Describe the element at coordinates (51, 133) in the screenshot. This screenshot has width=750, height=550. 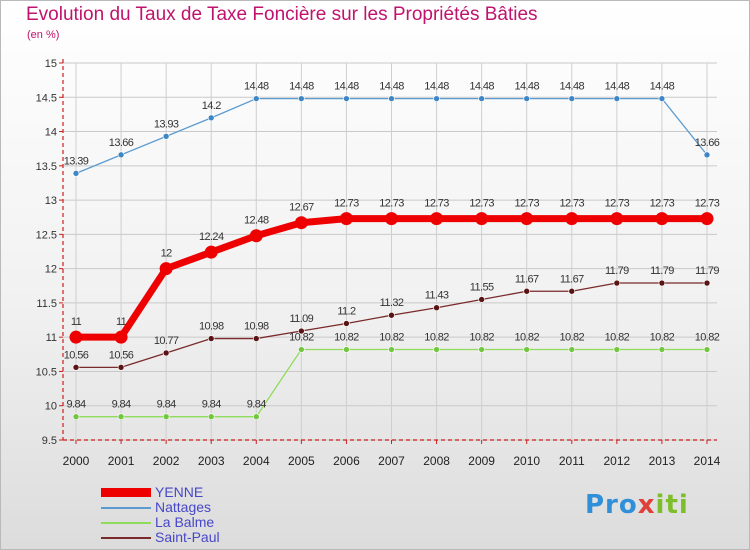
I see `y-tick-label: 14` at that location.